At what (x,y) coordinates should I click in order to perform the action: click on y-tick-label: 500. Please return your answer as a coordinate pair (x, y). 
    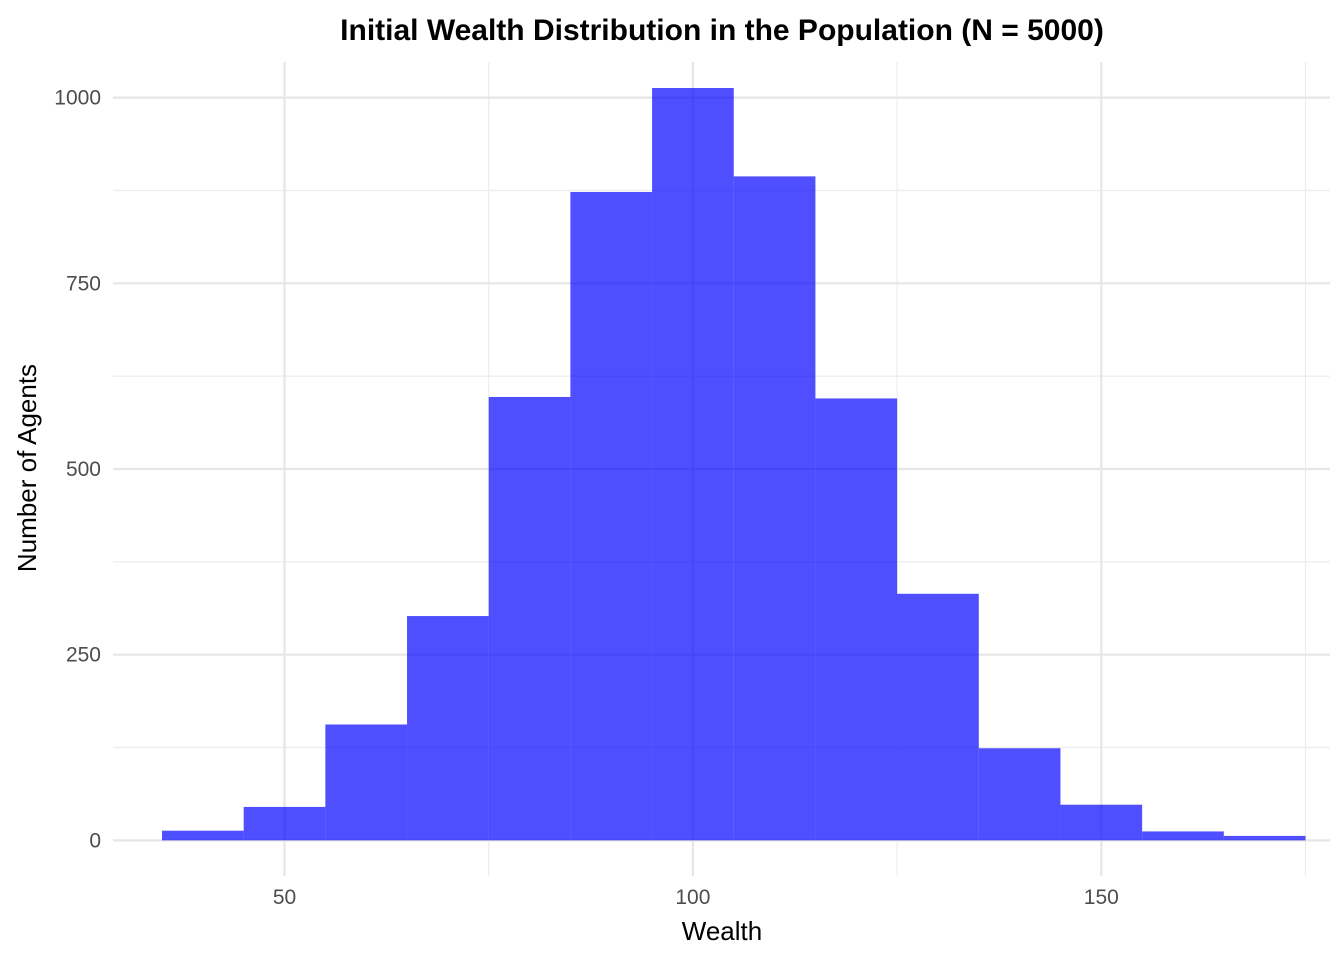
    Looking at the image, I should click on (83, 469).